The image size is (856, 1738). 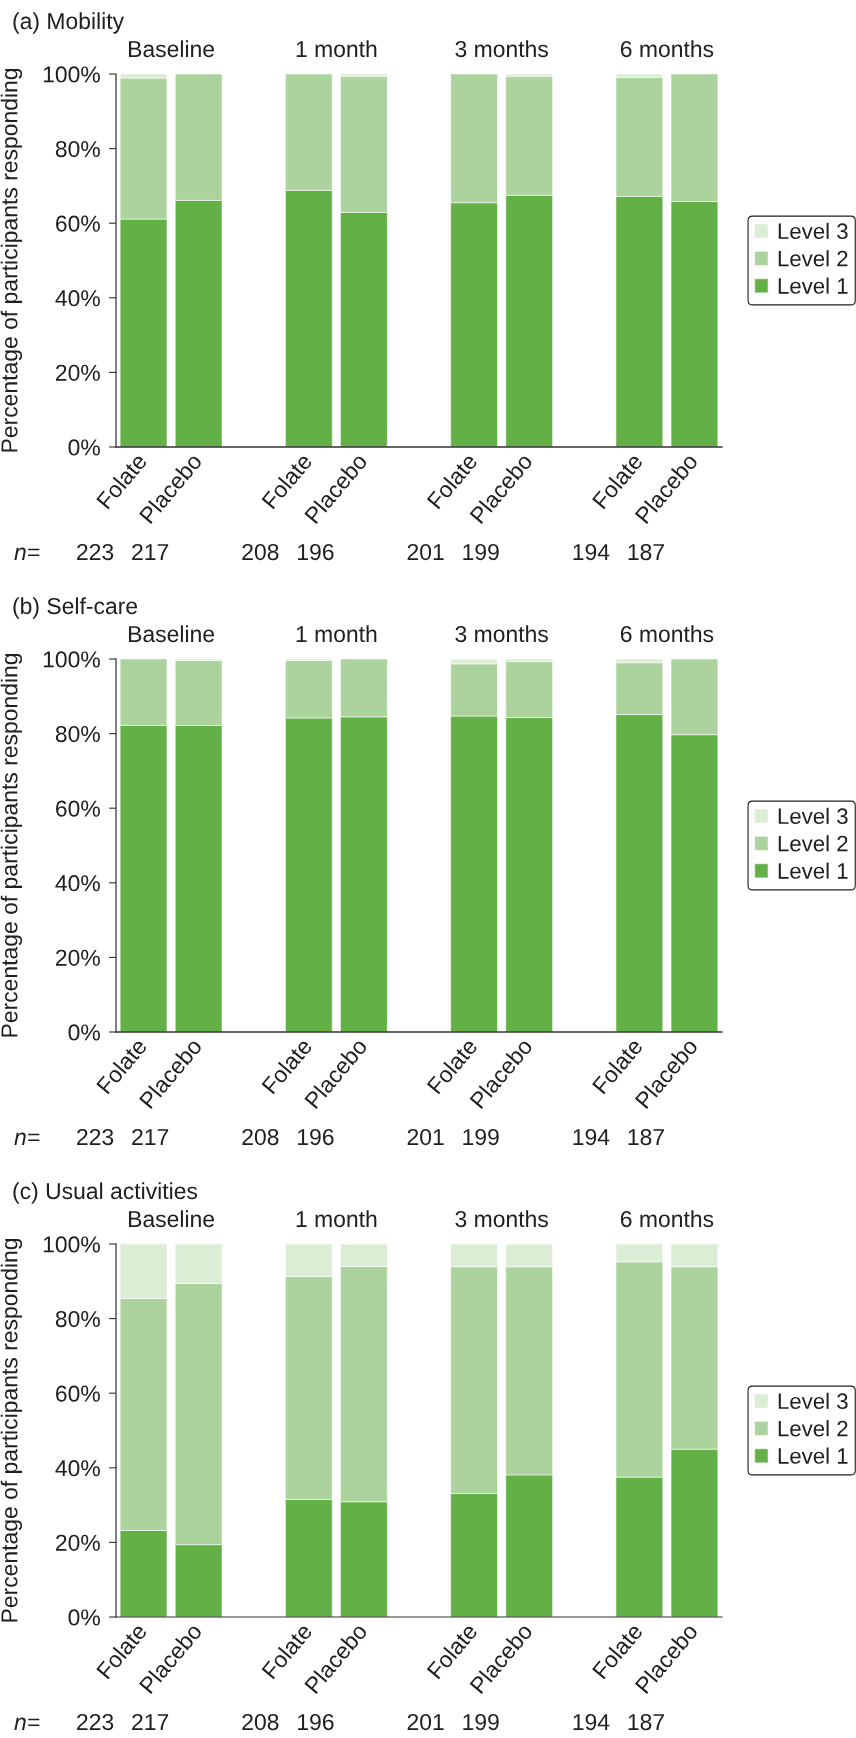 I want to click on chart-title: (c) Usual activities, so click(x=105, y=1193).